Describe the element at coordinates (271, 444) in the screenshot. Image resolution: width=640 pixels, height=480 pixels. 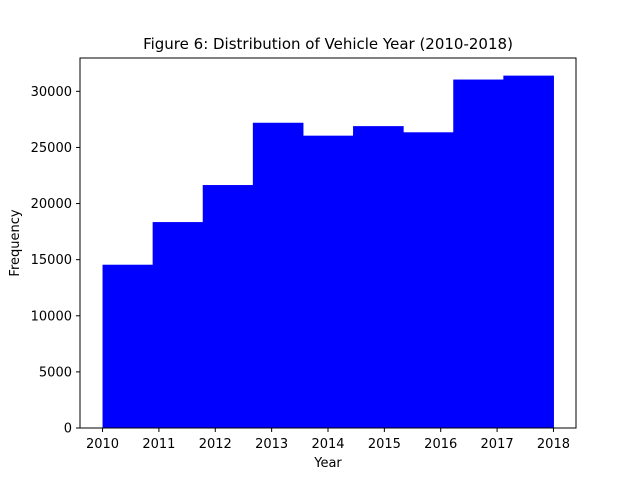
I see `x-tick-label: 2013` at that location.